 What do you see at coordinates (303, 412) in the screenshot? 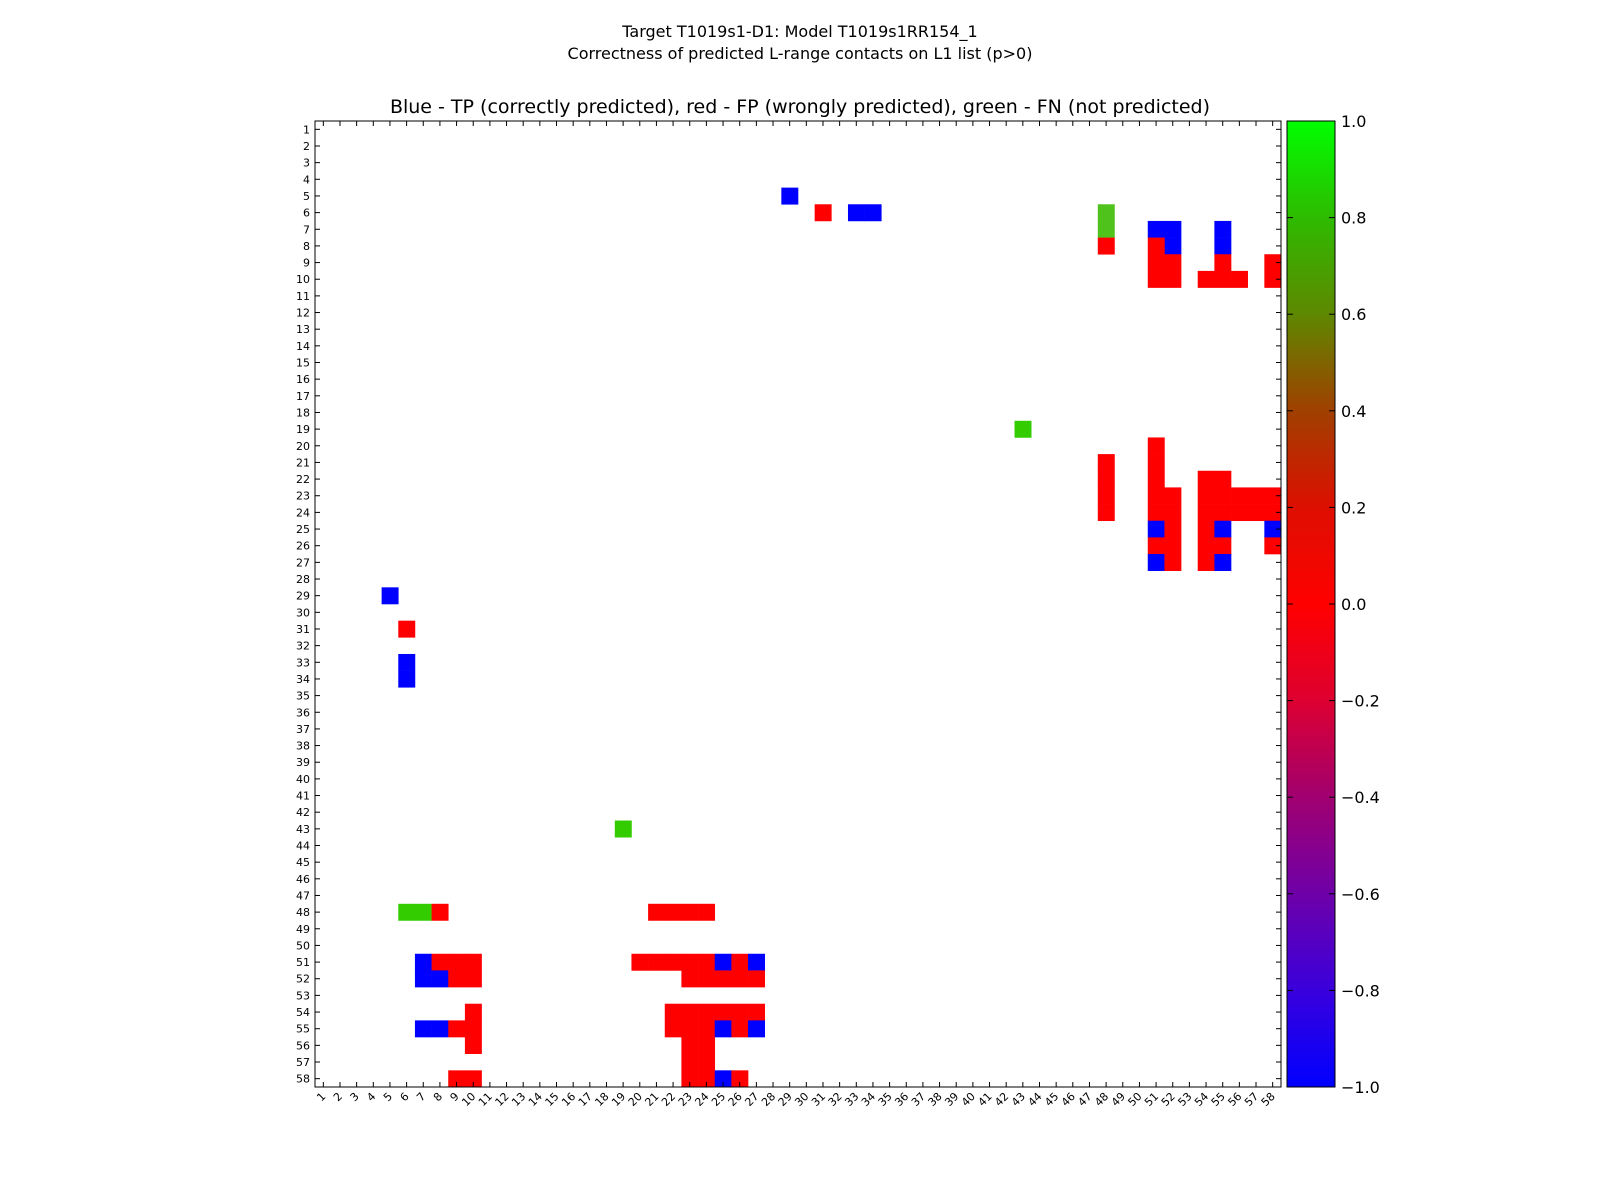
I see `y-tick-label-18: 18` at bounding box center [303, 412].